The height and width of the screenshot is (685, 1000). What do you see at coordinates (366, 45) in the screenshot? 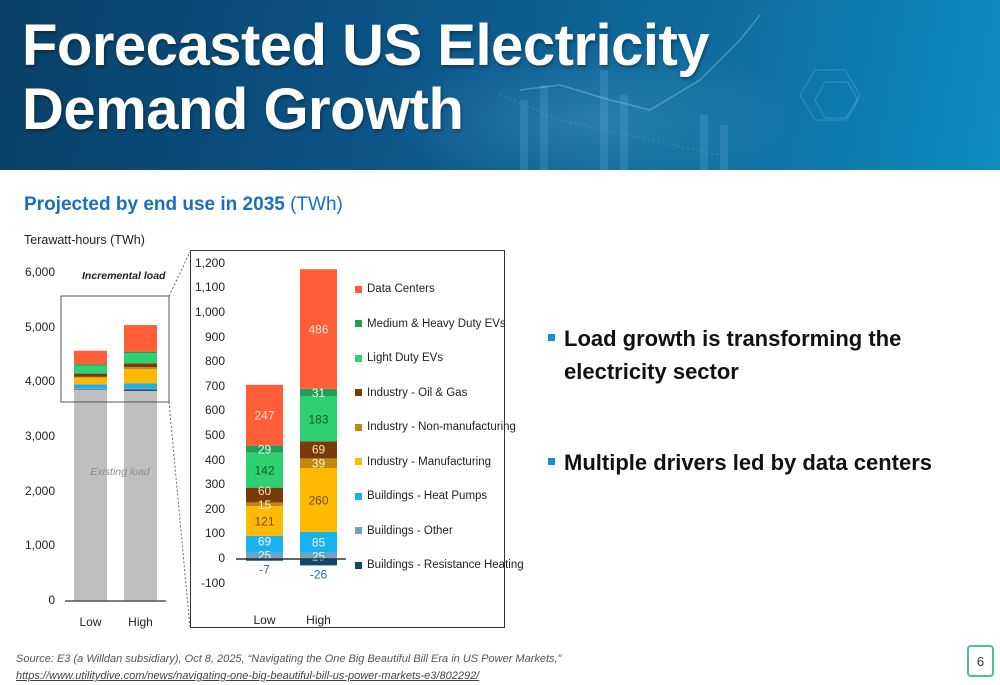
I see `title-line-1: Forecasted US Electricity` at bounding box center [366, 45].